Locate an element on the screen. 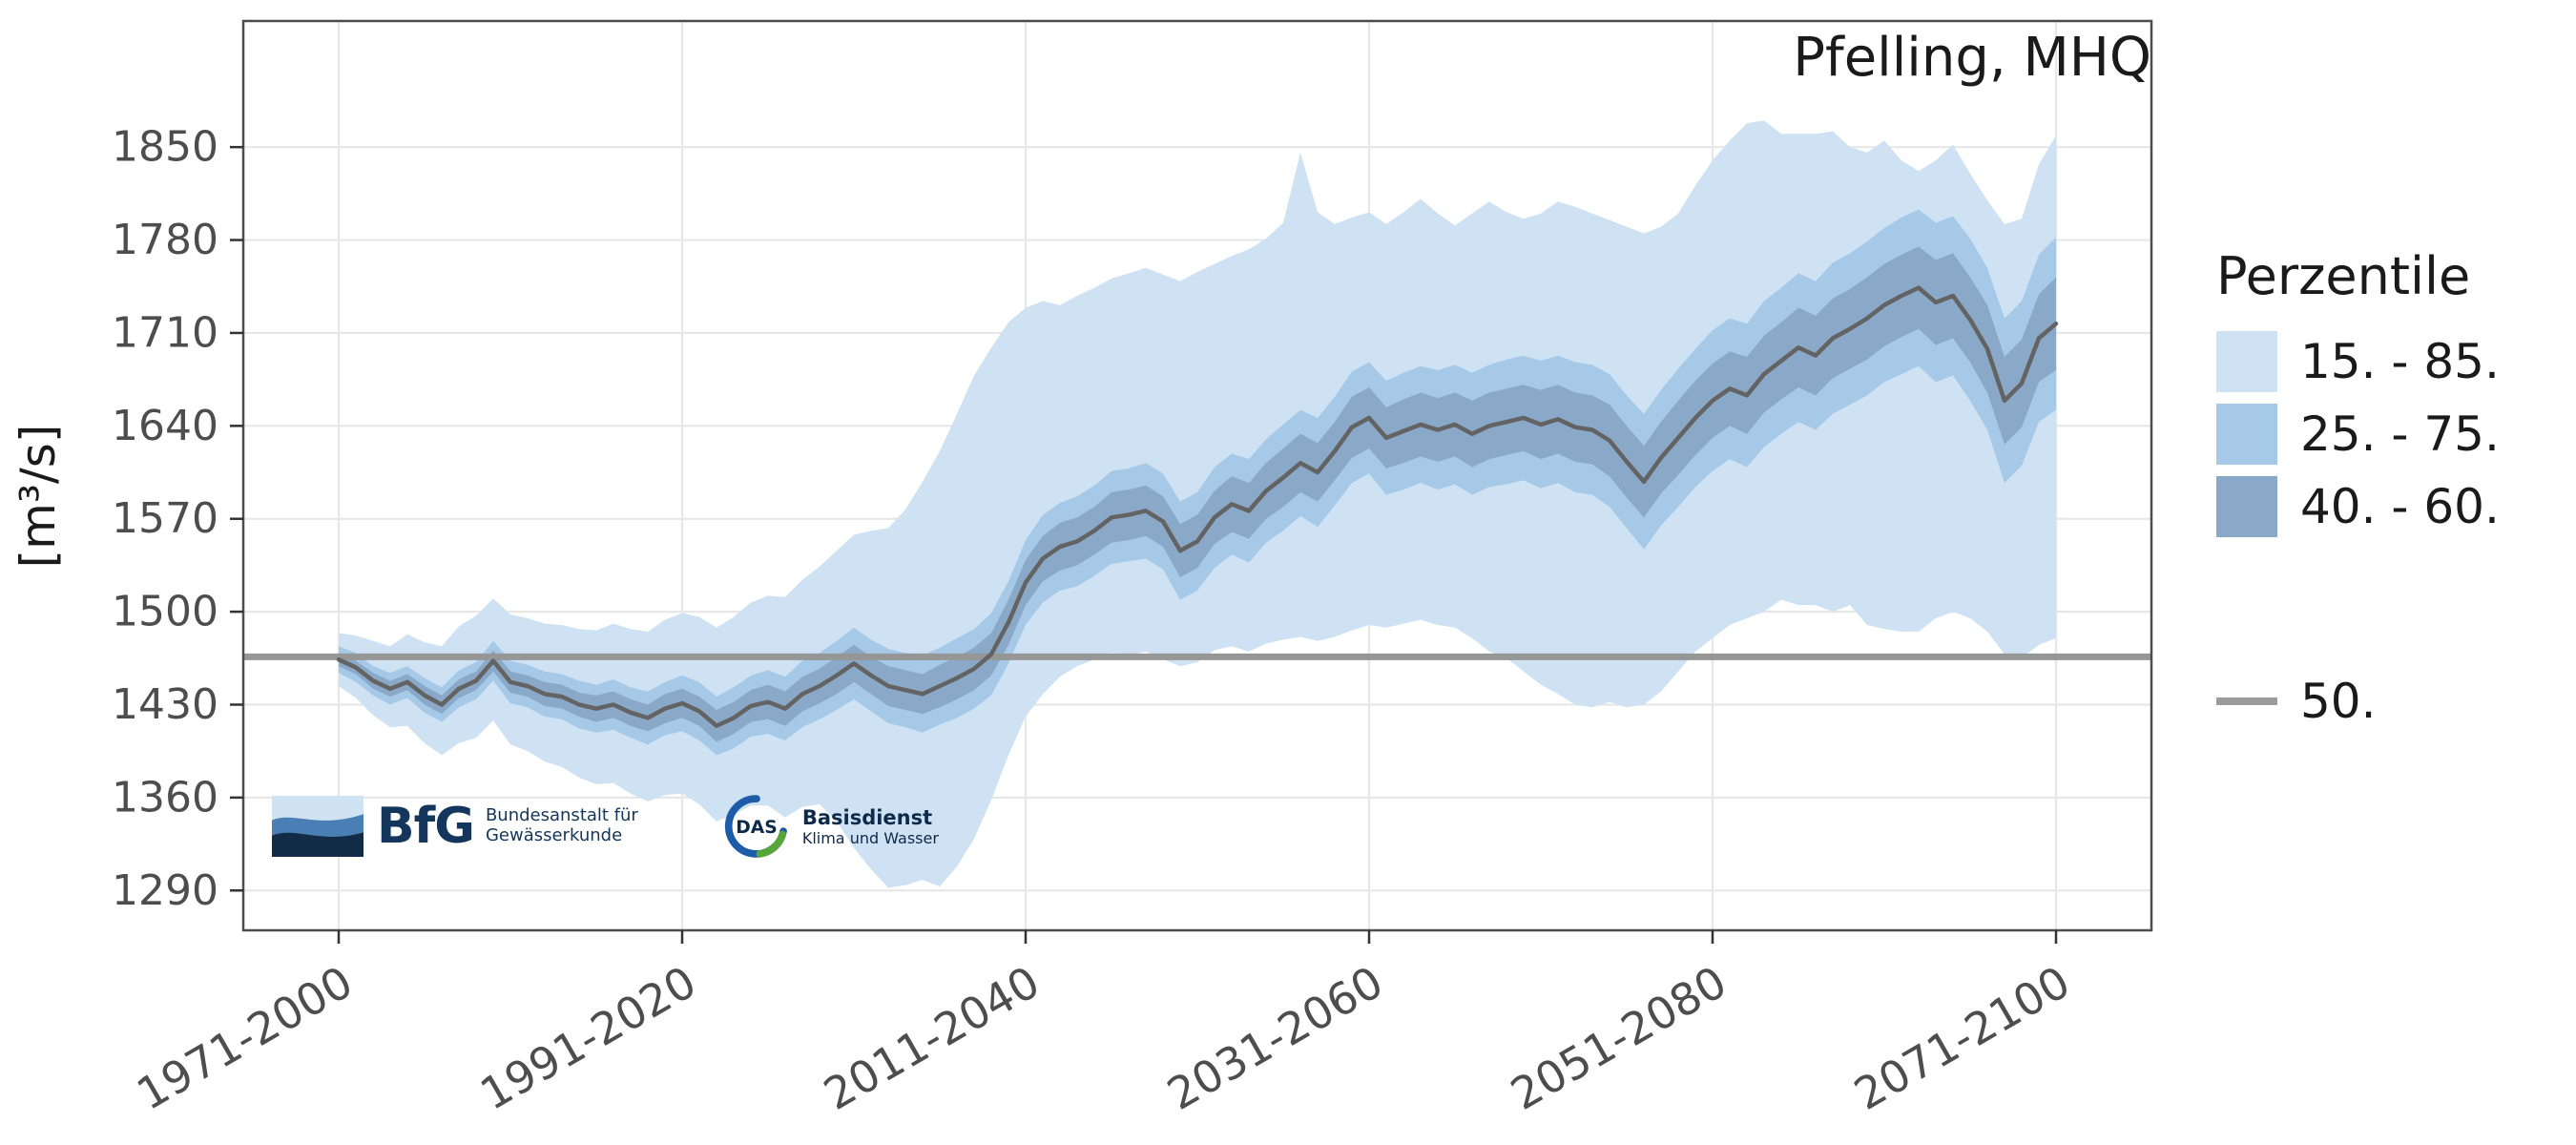 The width and height of the screenshot is (2576, 1145). legend-label: 25. - 75. is located at coordinates (2400, 434).